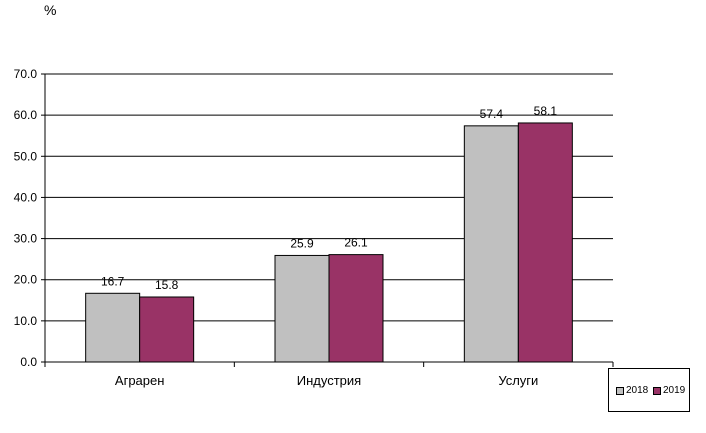 The width and height of the screenshot is (706, 433). Describe the element at coordinates (140, 380) in the screenshot. I see `x-category-label: Аграрен` at that location.